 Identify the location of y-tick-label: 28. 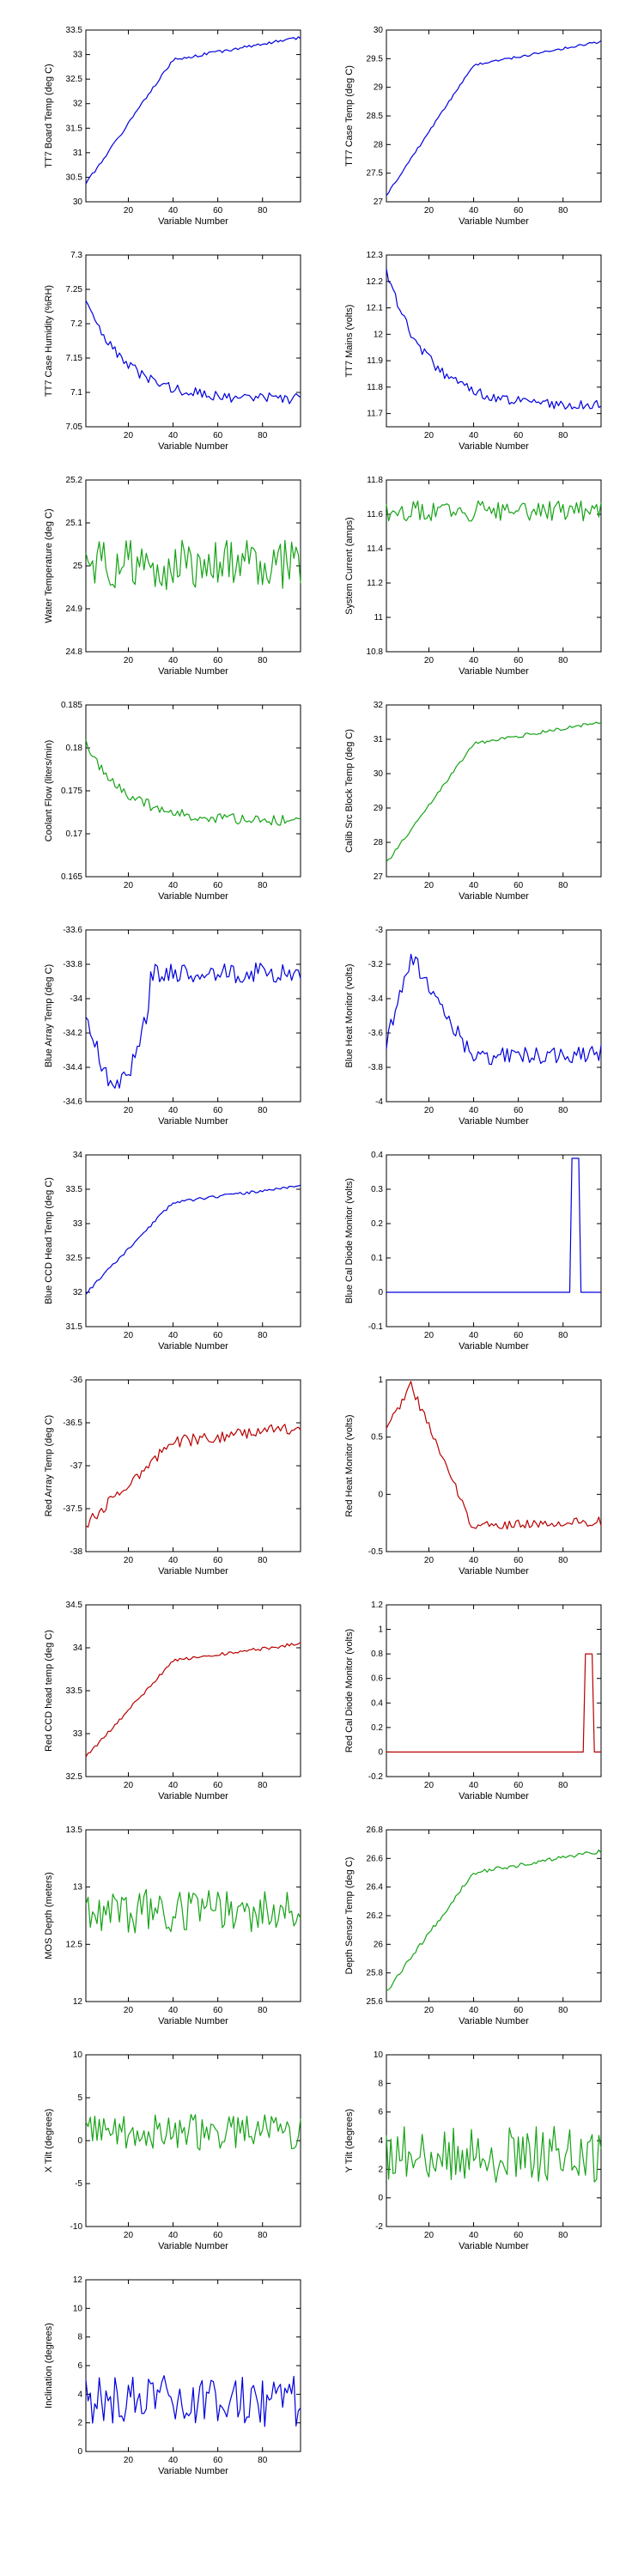
(379, 843).